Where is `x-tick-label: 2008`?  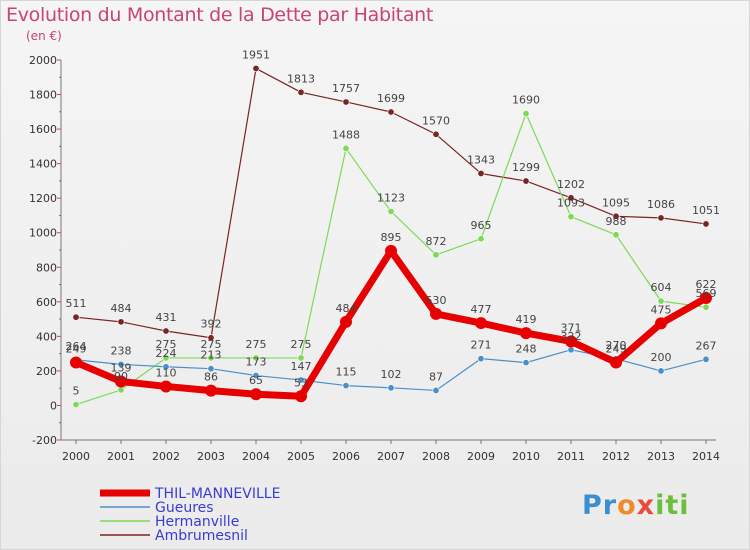 x-tick-label: 2008 is located at coordinates (436, 456).